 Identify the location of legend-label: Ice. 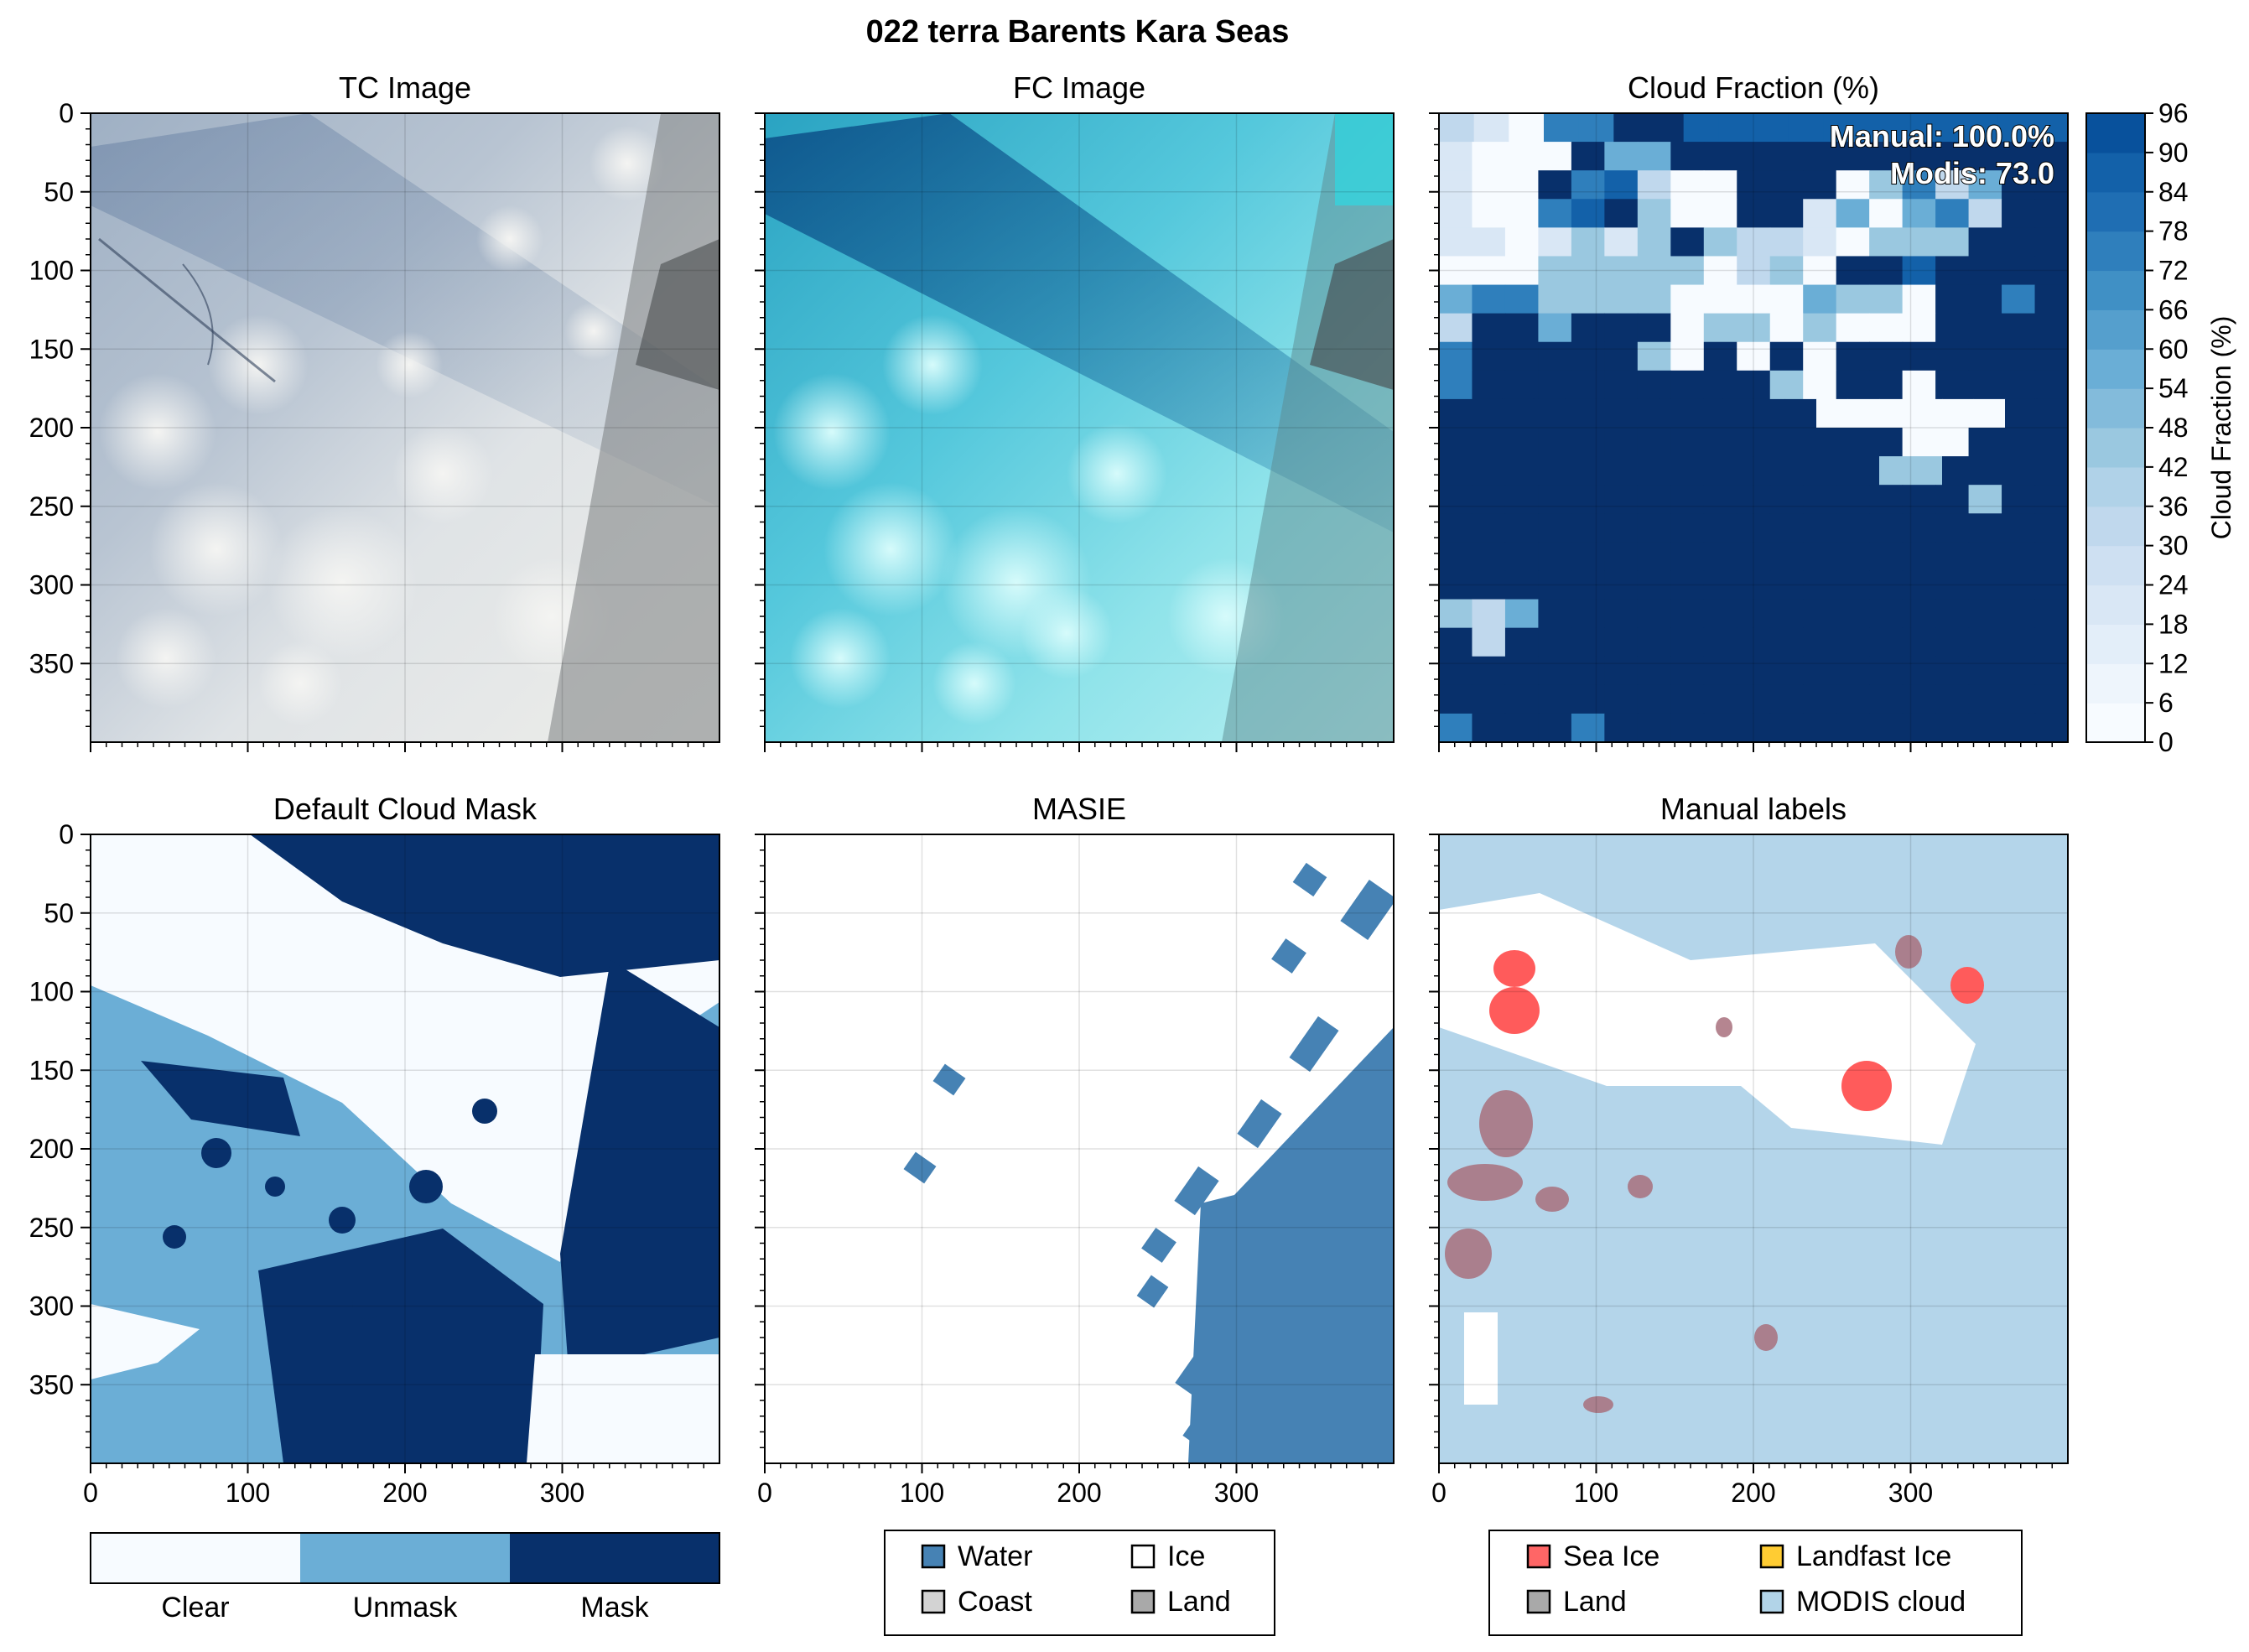
(1186, 1556).